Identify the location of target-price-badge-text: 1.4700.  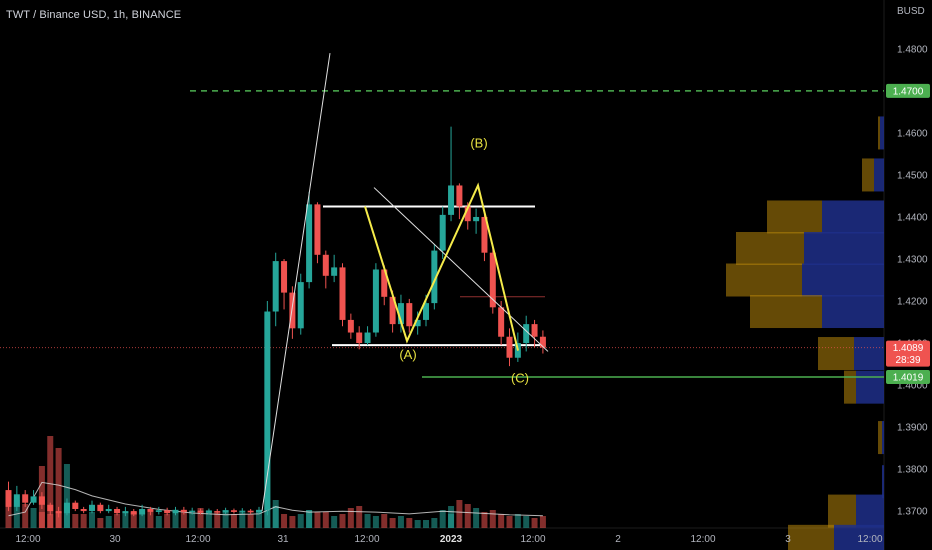
(908, 91).